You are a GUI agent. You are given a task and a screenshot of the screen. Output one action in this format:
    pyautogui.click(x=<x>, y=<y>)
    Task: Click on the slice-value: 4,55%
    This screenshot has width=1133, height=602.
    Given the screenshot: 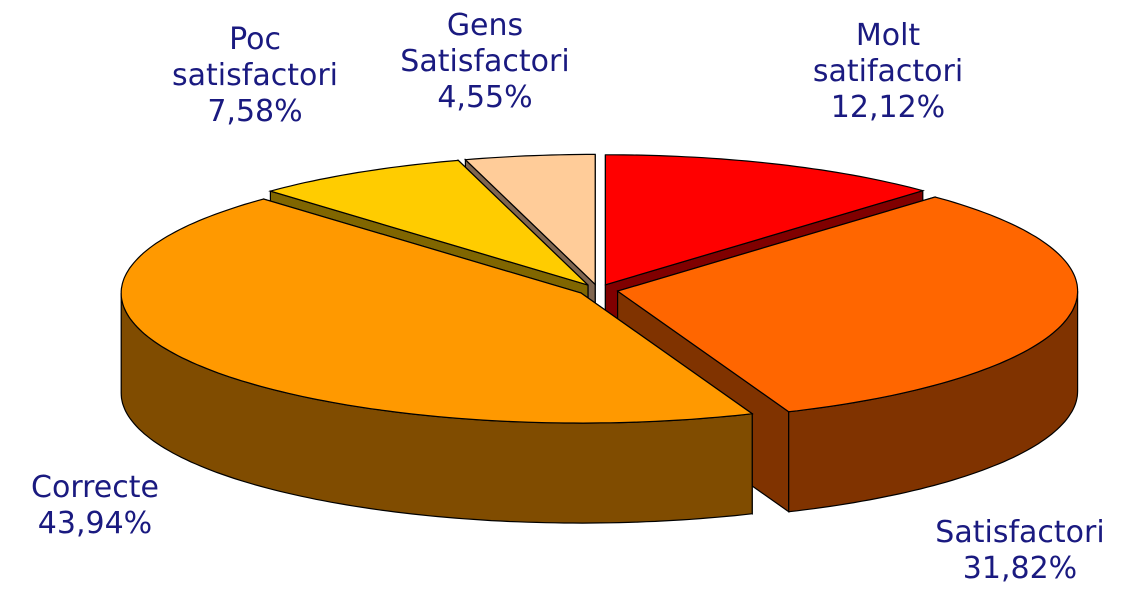 What is the action you would take?
    pyautogui.click(x=485, y=97)
    